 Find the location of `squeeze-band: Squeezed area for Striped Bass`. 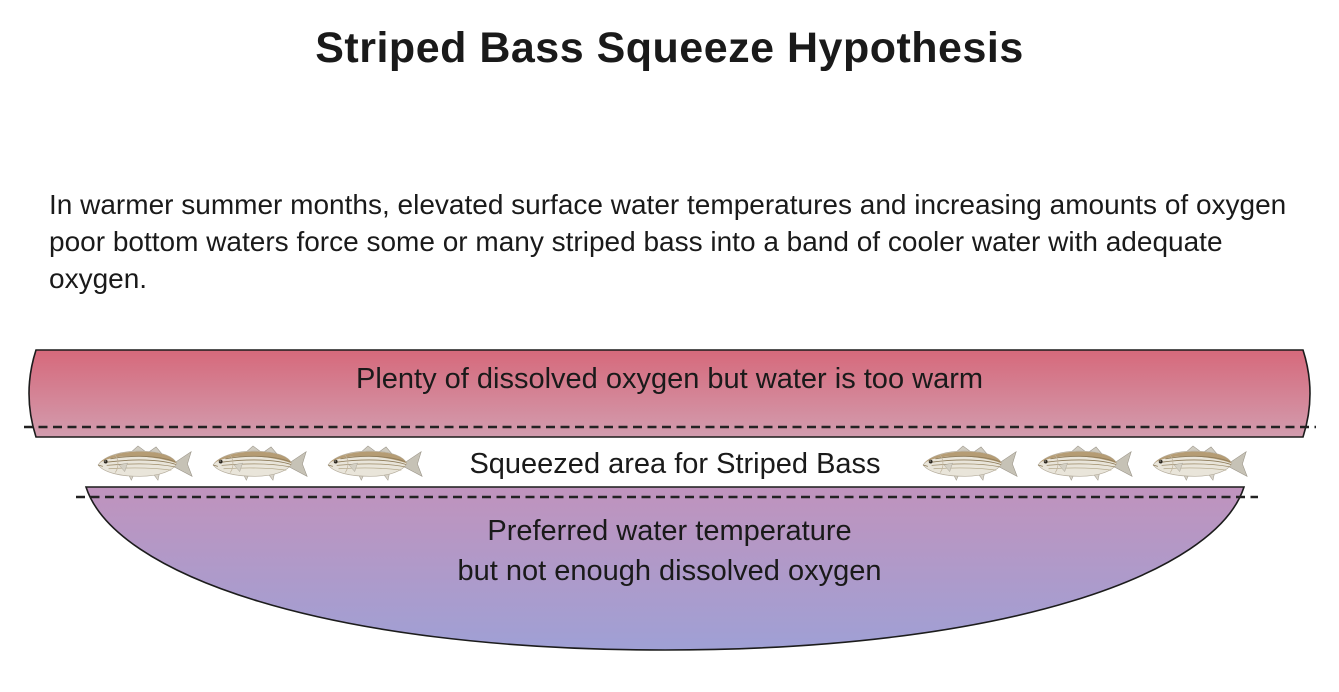

squeeze-band: Squeezed area for Striped Bass is located at coordinates (675, 464).